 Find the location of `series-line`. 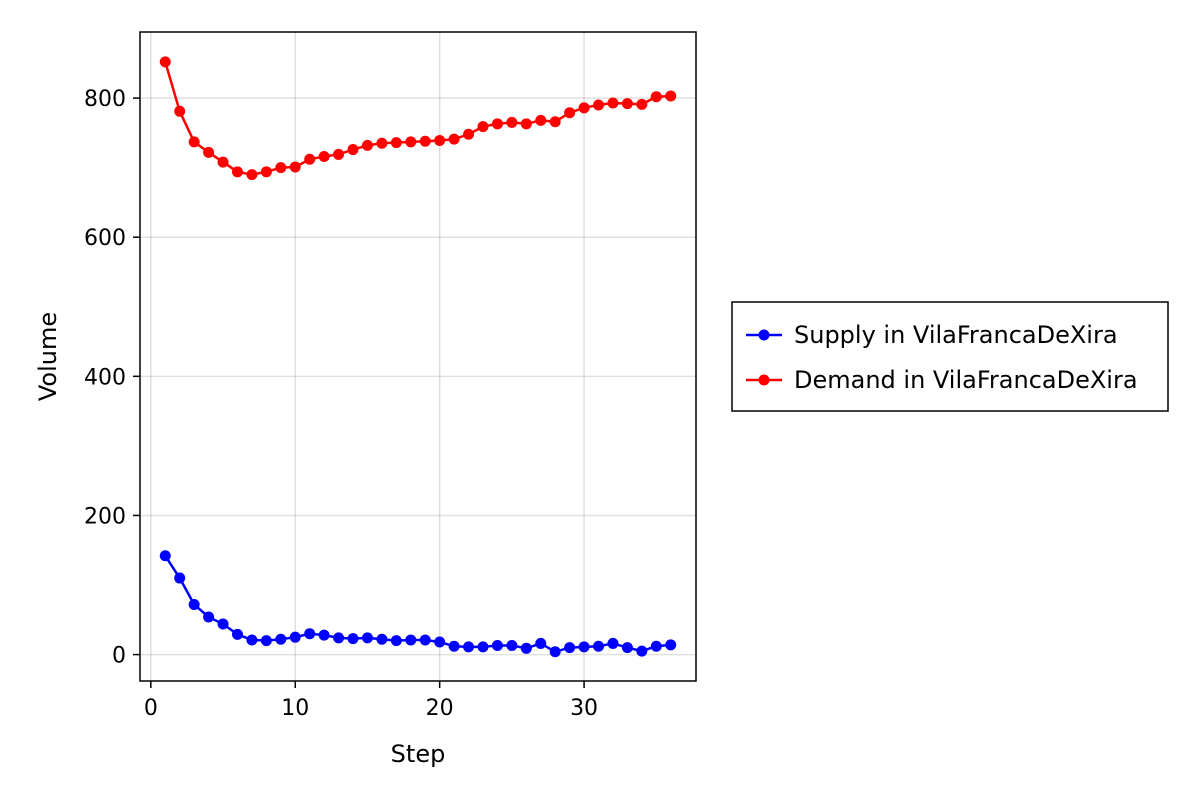

series-line is located at coordinates (417, 118).